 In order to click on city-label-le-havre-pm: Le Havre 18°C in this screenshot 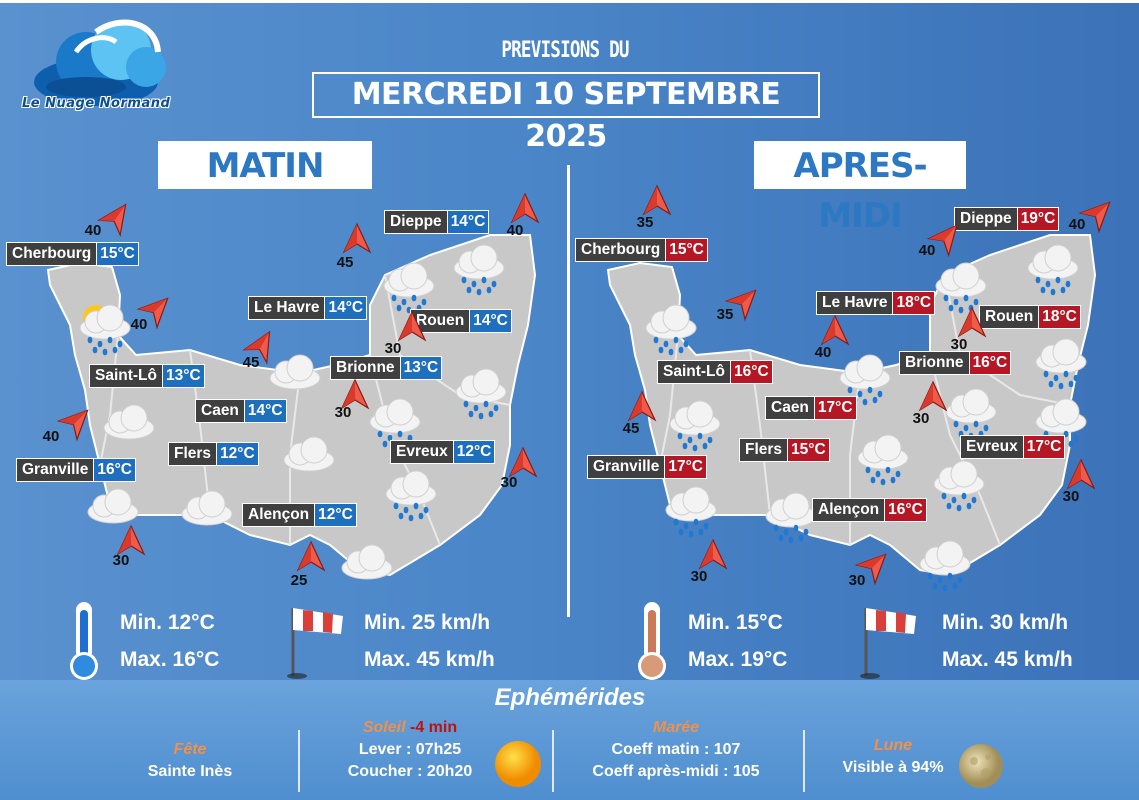, I will do `click(876, 303)`.